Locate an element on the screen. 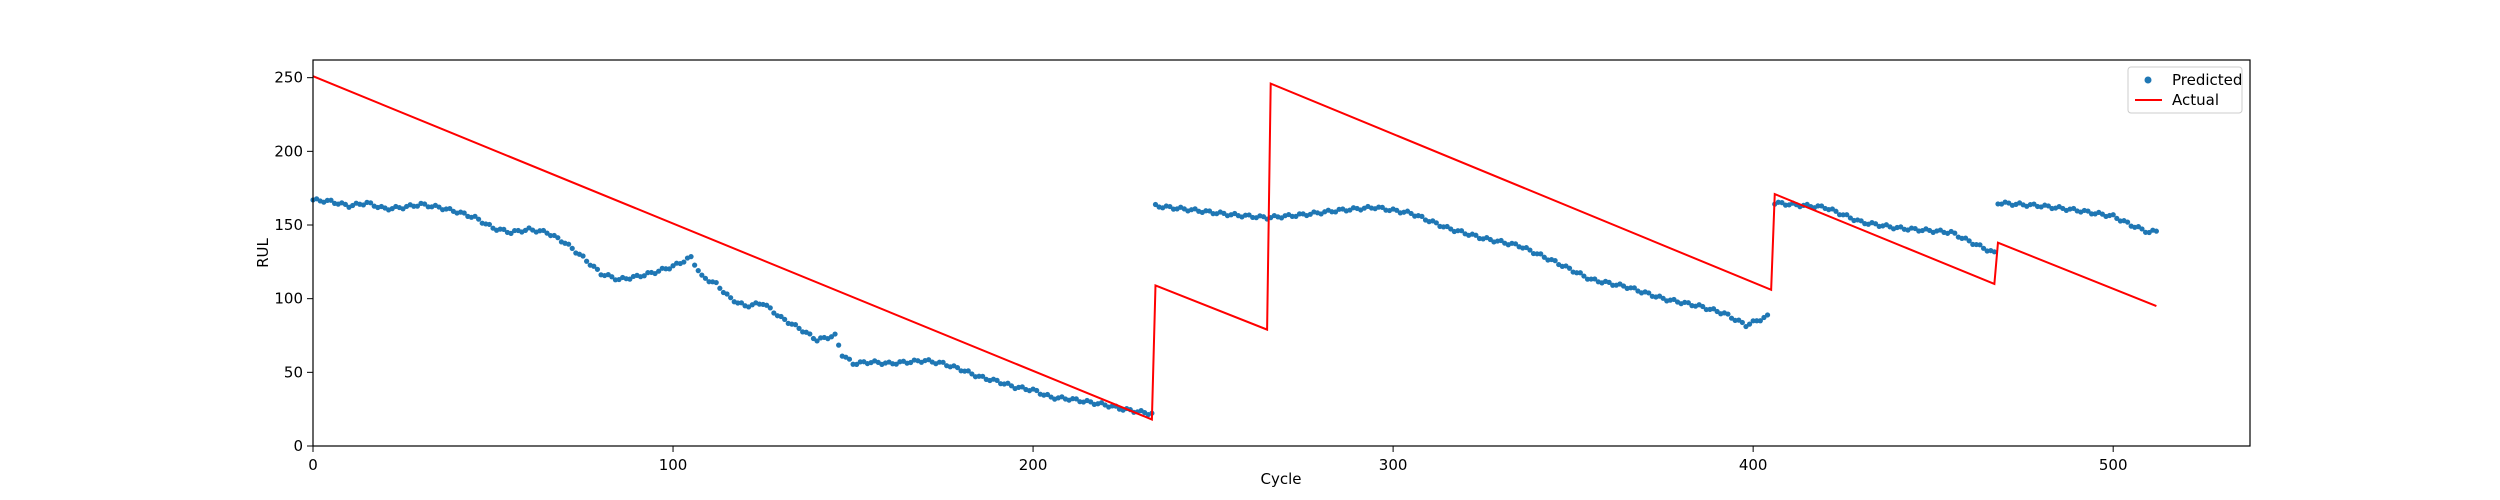 Image resolution: width=2500 pixels, height=500 pixels. x-tick-label-400: 400 is located at coordinates (1753, 465).